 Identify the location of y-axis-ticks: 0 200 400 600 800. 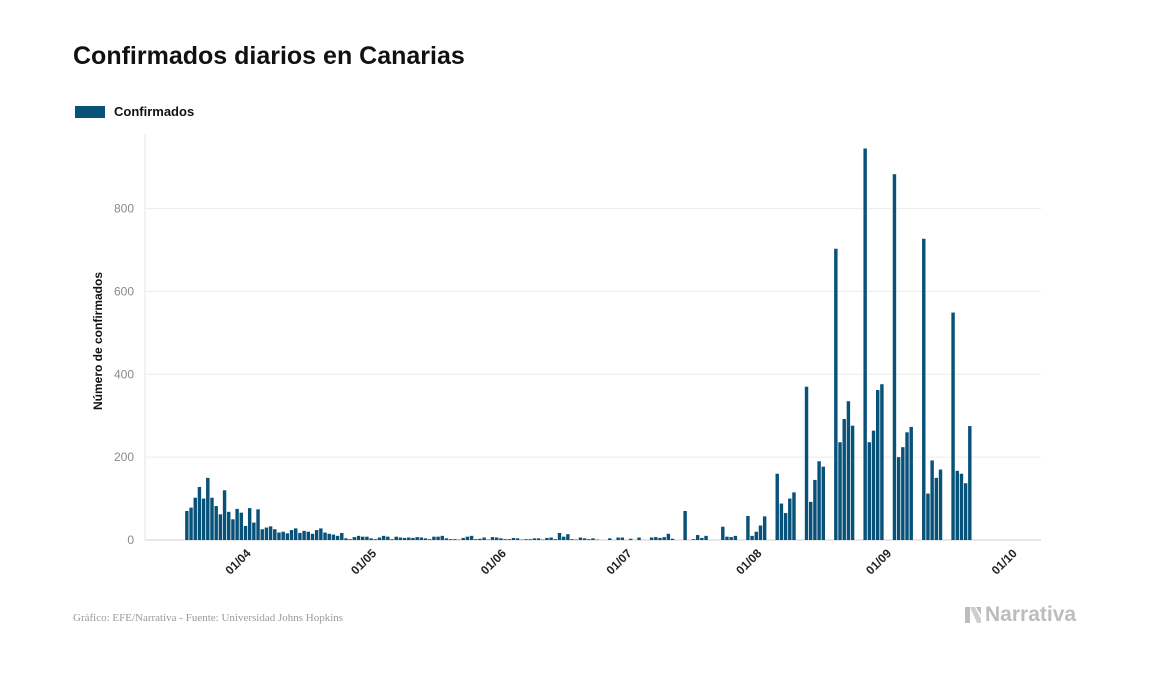
(124, 374).